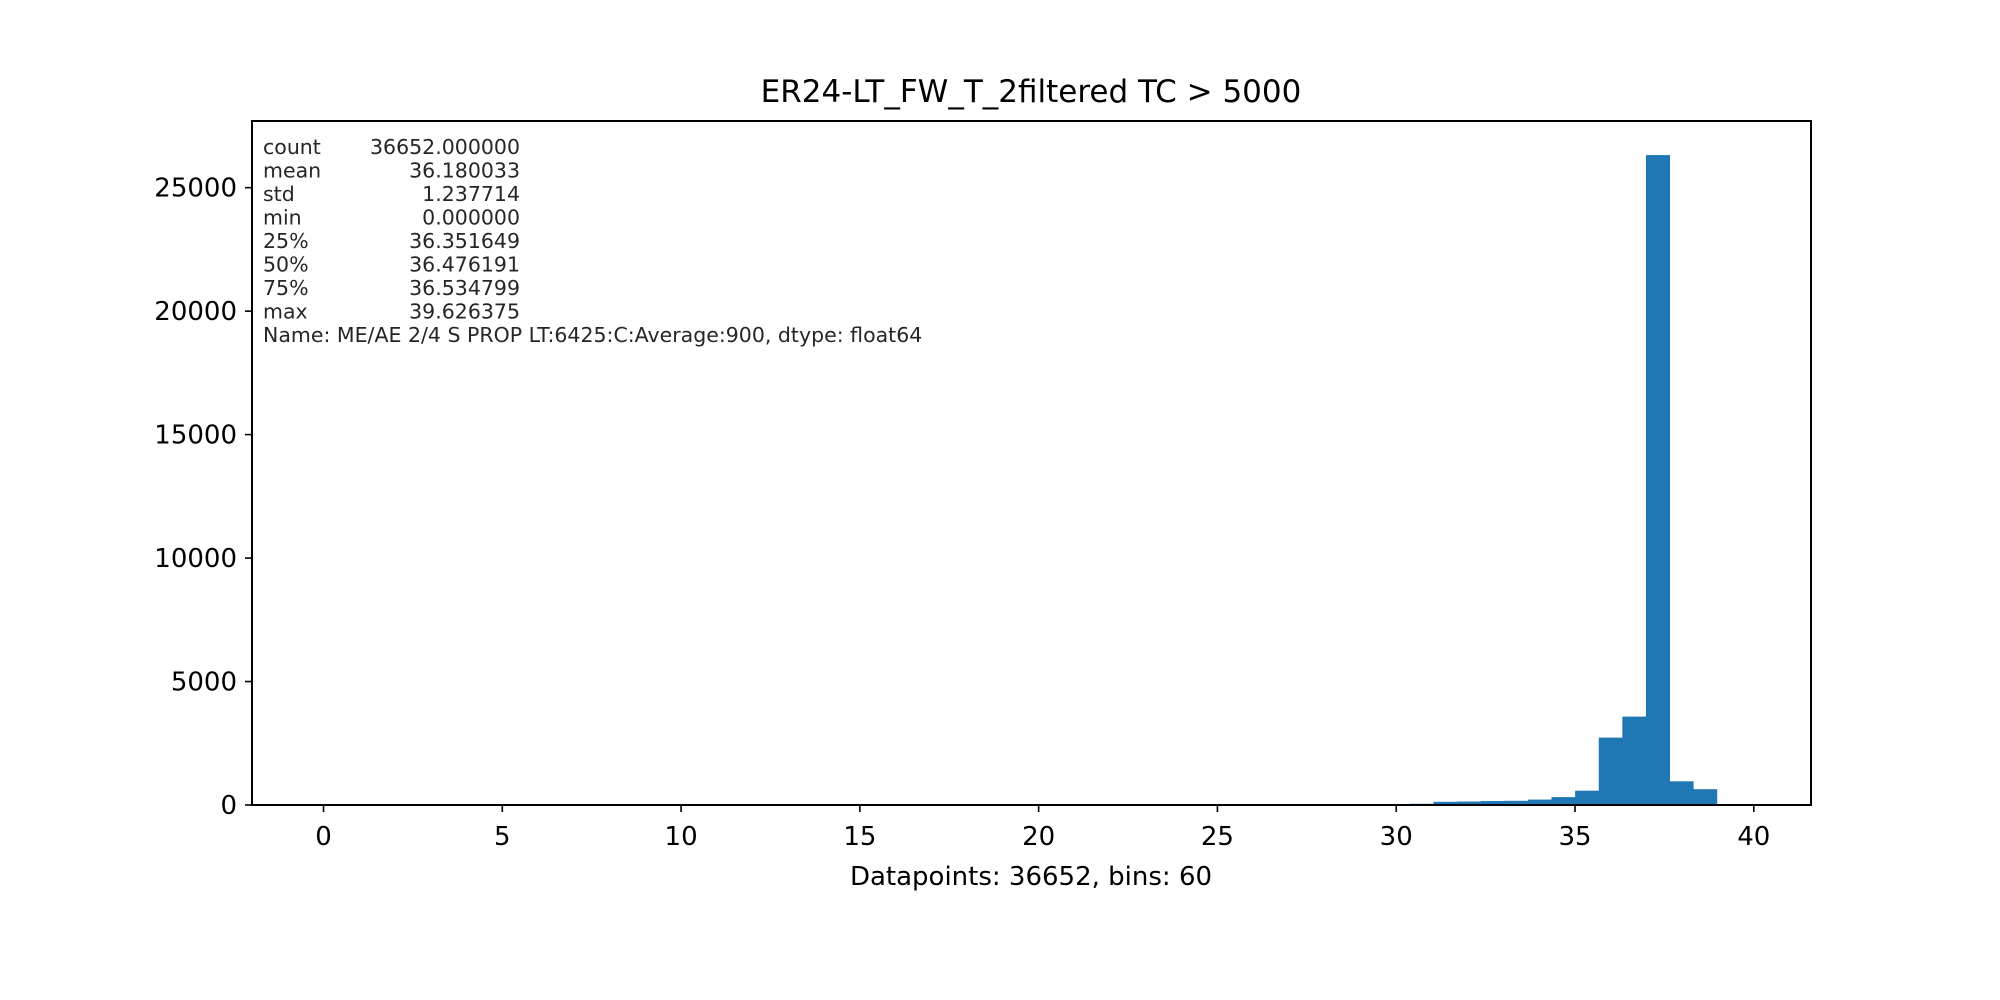 The width and height of the screenshot is (2000, 1000). I want to click on stats-value: 0.000000, so click(471, 218).